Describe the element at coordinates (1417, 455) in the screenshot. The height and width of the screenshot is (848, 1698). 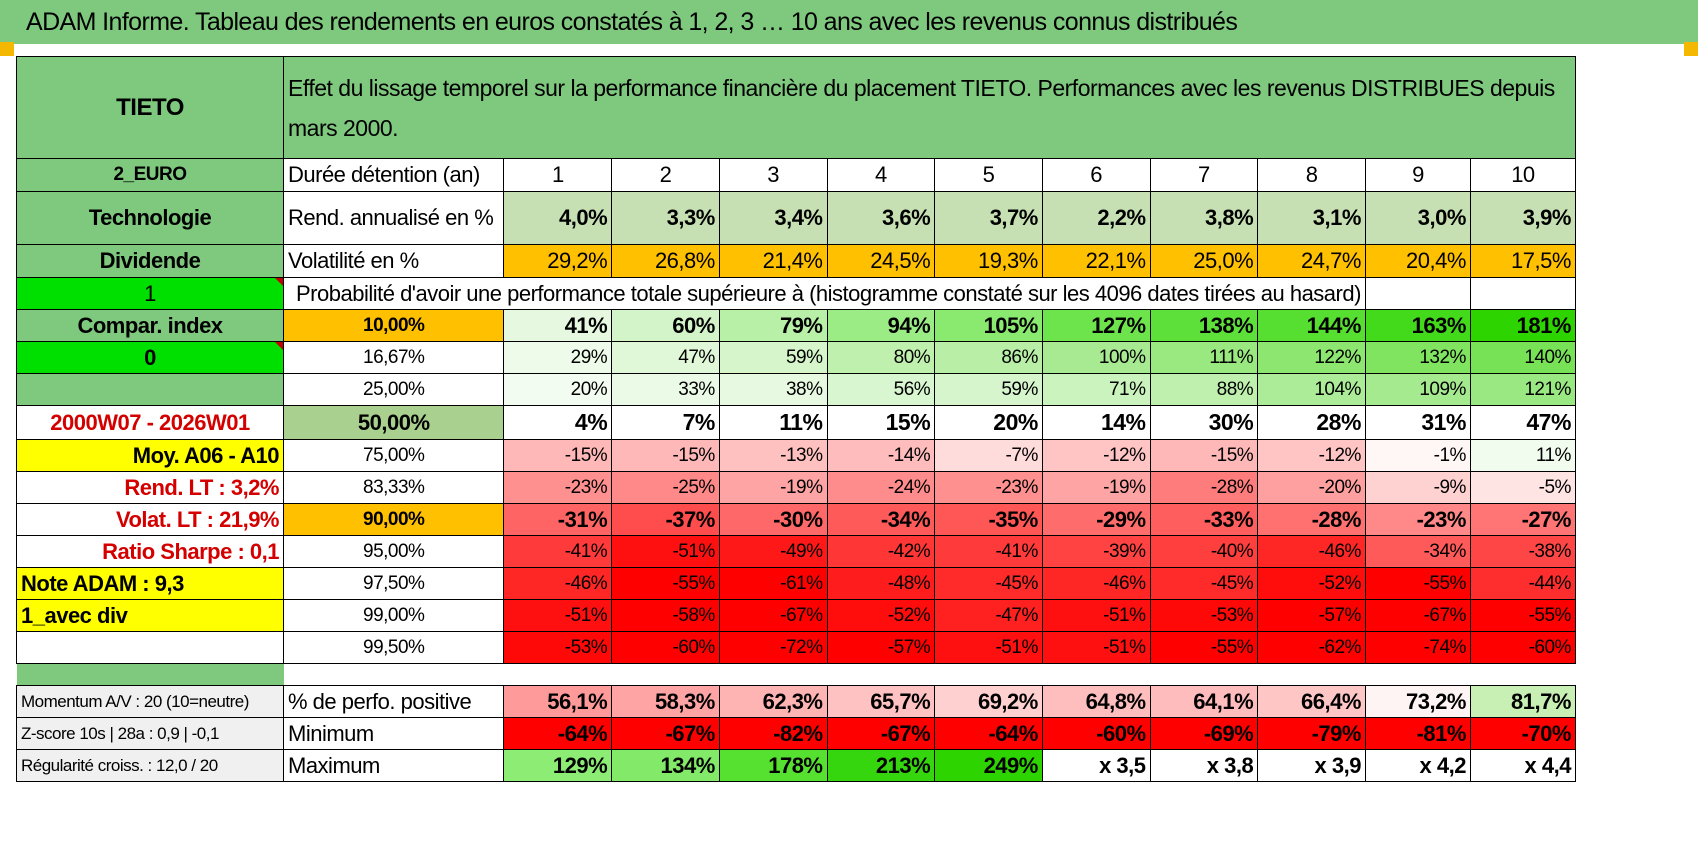
I see `quantile-value-cell: -1%` at that location.